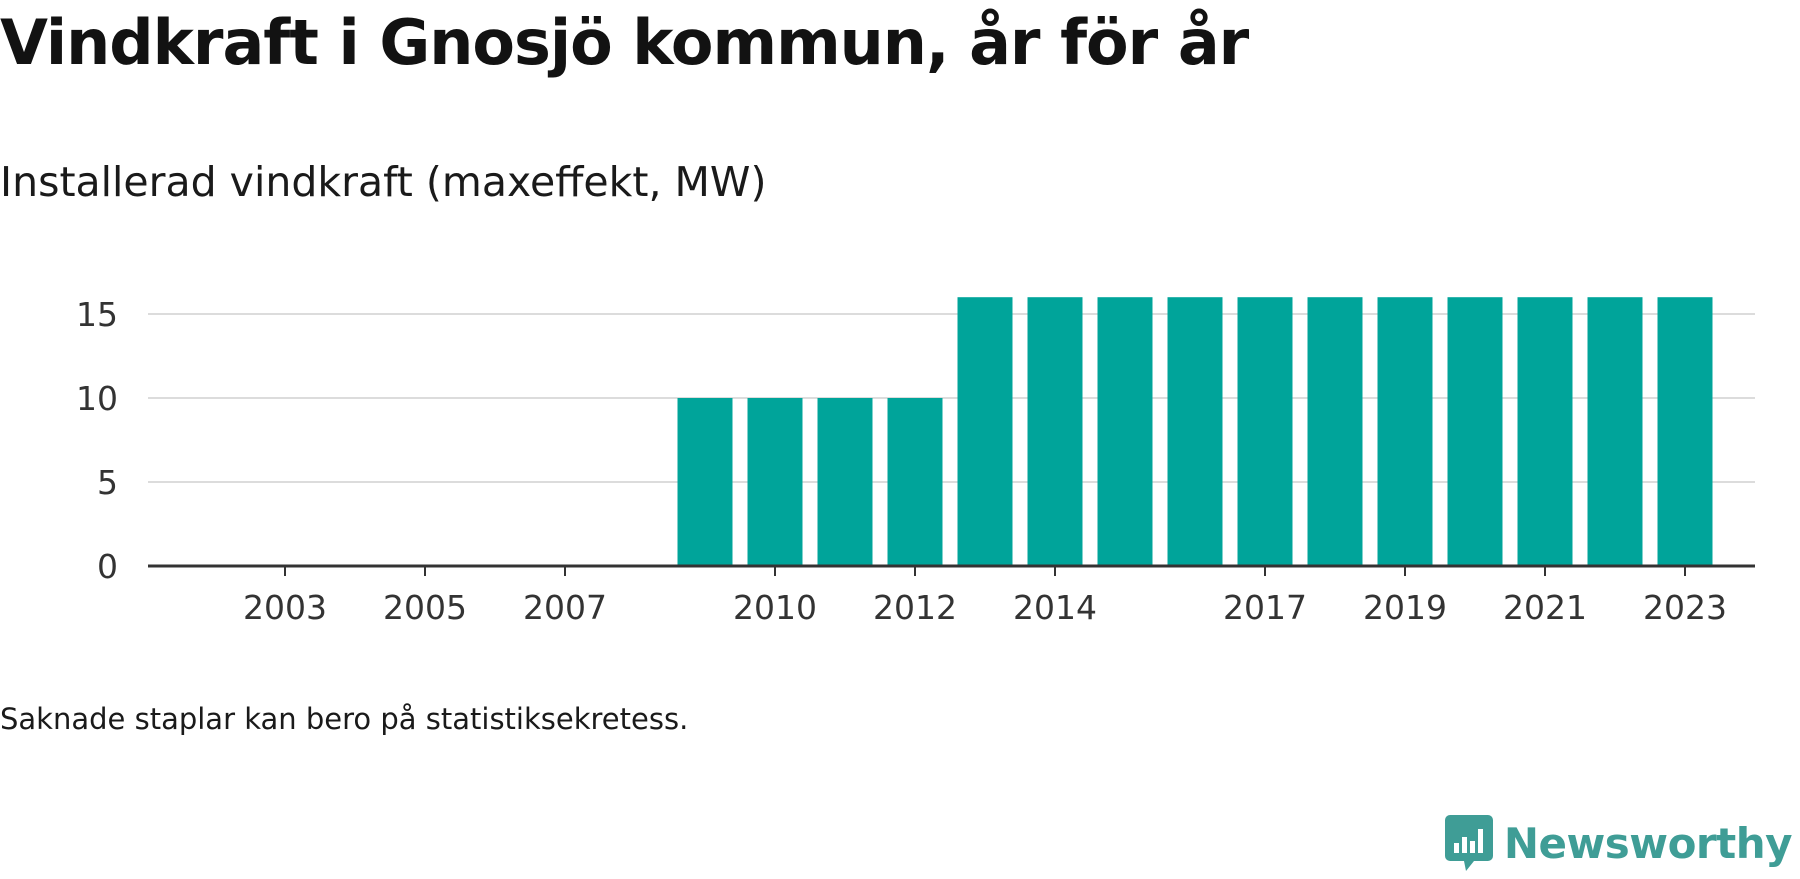 This screenshot has height=879, width=1800. I want to click on newsworthy-logo: Newsworthy, so click(1618, 843).